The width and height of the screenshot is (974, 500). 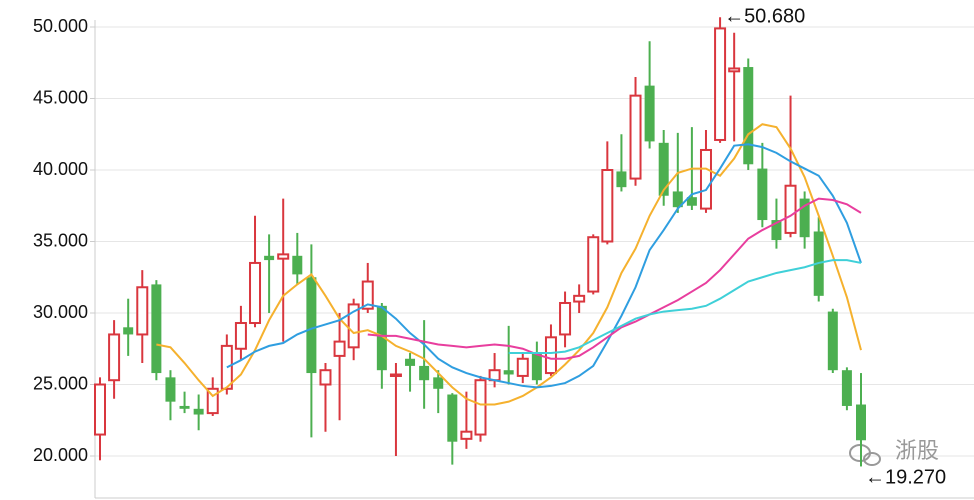 What do you see at coordinates (60, 240) in the screenshot?
I see `y-tick-label: 35.000` at bounding box center [60, 240].